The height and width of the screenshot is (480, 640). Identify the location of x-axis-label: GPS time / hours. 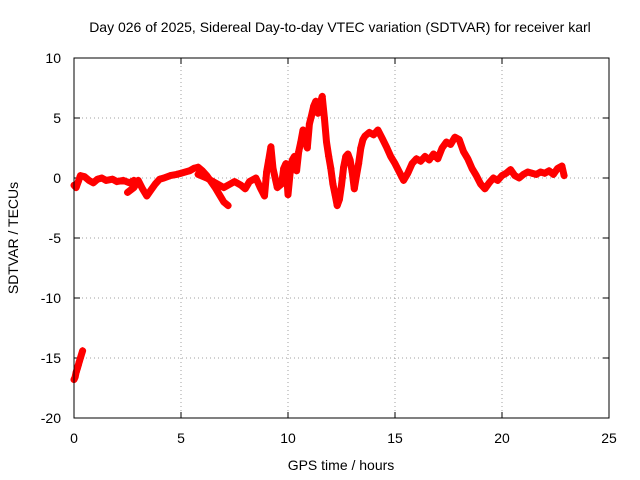
(341, 465).